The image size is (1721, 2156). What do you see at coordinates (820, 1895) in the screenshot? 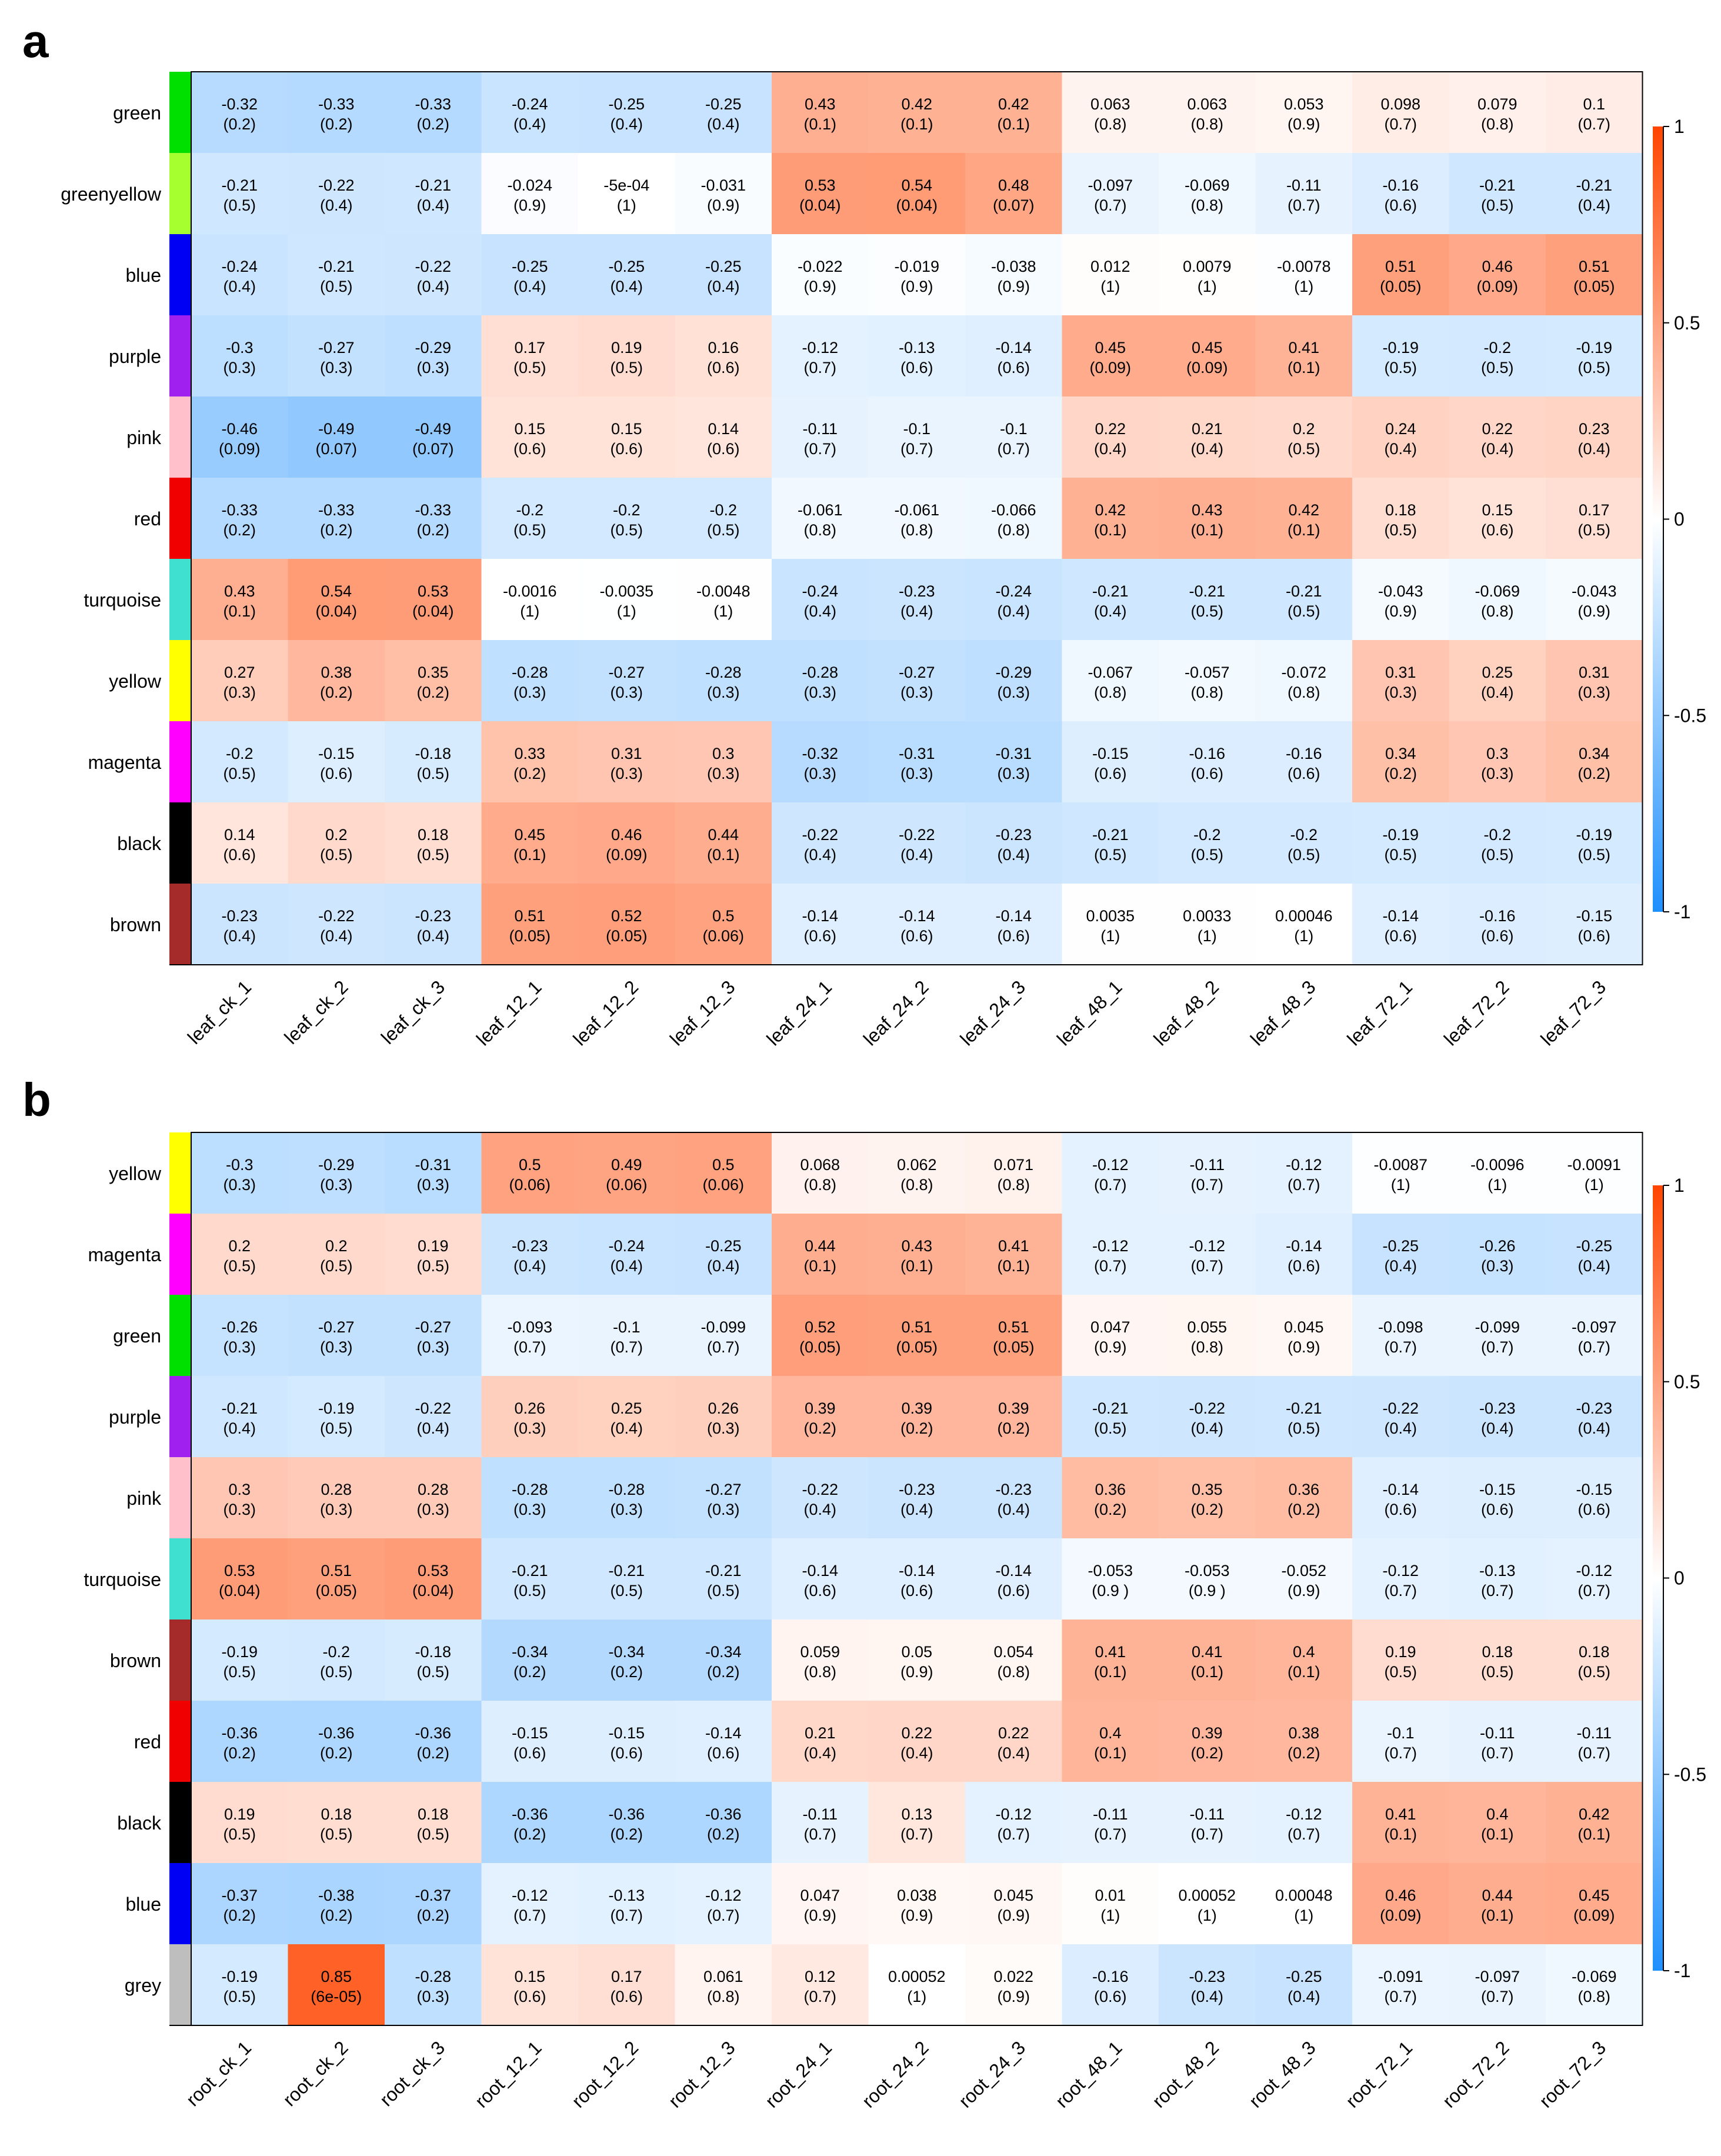
I see `cell-correlation-label: 0.047` at bounding box center [820, 1895].